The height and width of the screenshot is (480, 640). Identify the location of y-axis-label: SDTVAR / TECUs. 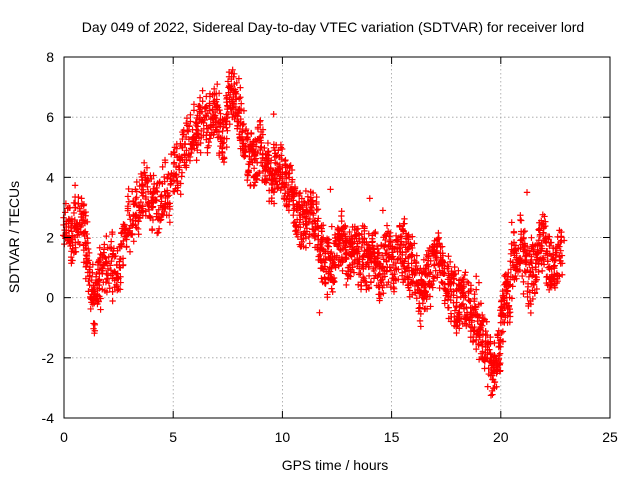
(14, 237).